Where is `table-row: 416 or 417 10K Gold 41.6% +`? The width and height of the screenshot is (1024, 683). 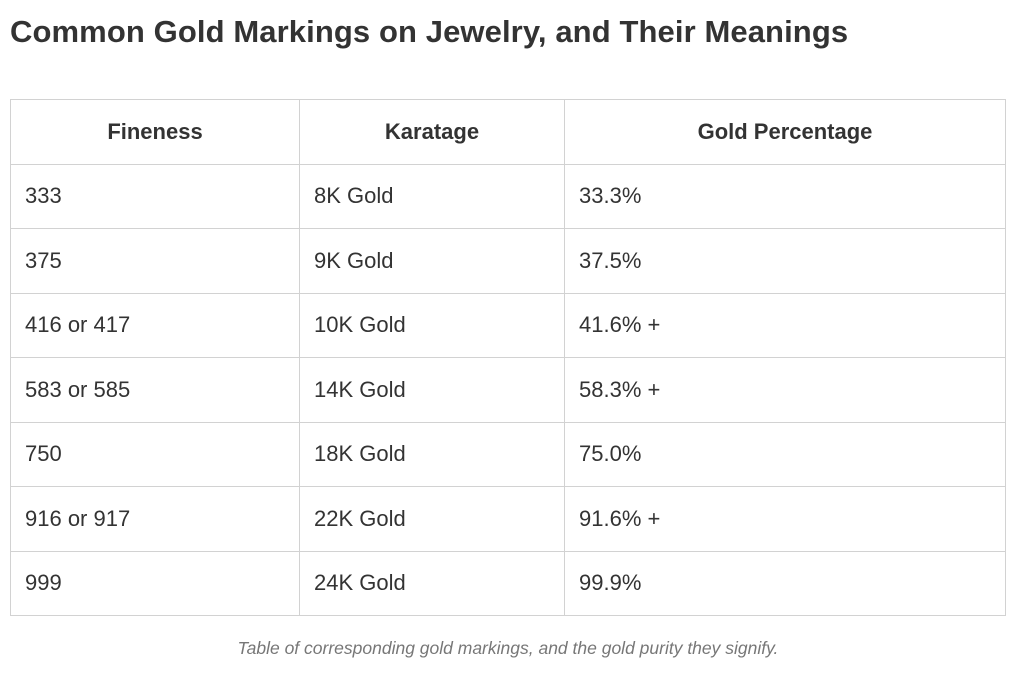
table-row: 416 or 417 10K Gold 41.6% + is located at coordinates (508, 325).